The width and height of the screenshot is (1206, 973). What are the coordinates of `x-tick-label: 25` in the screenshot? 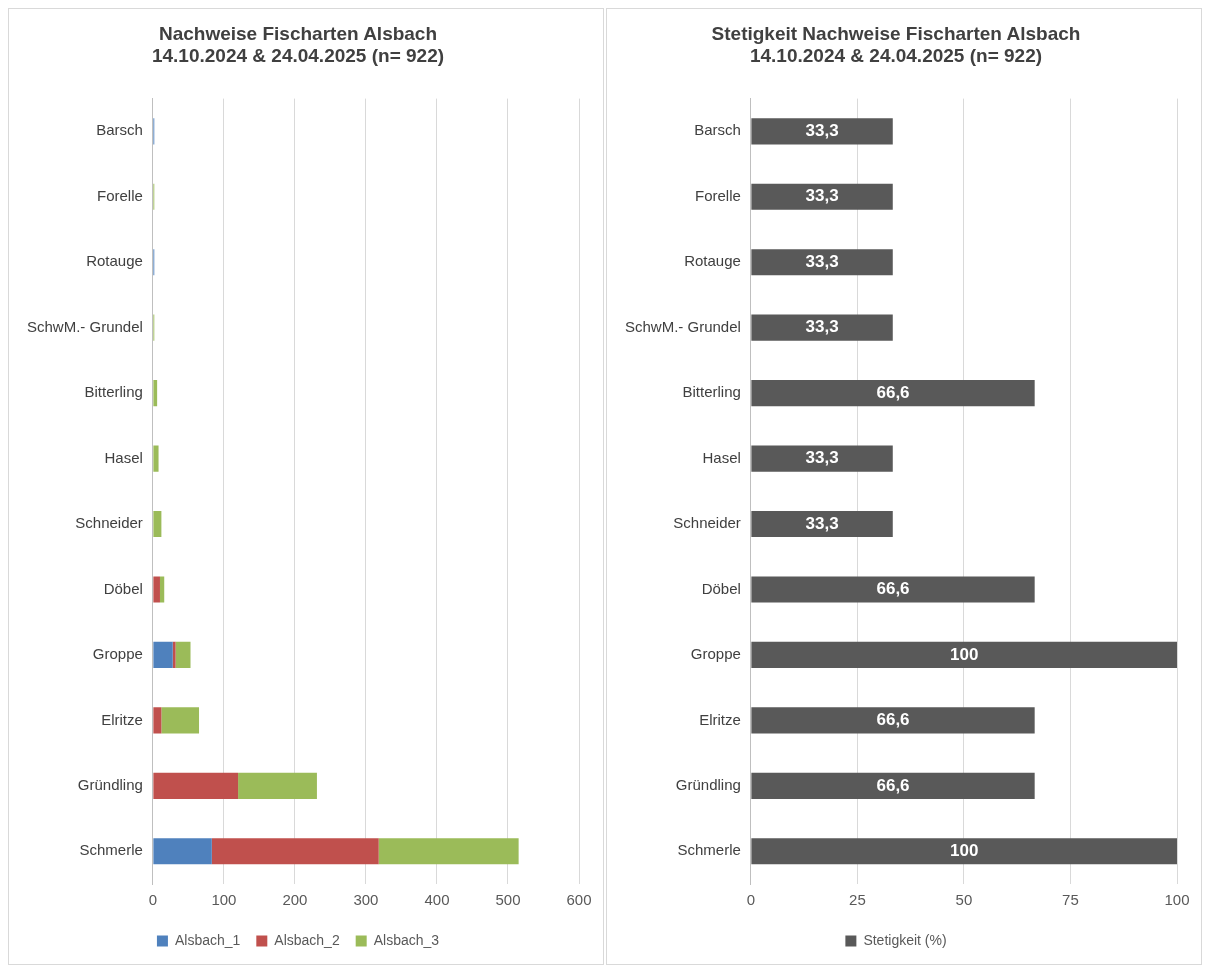 It's located at (857, 900).